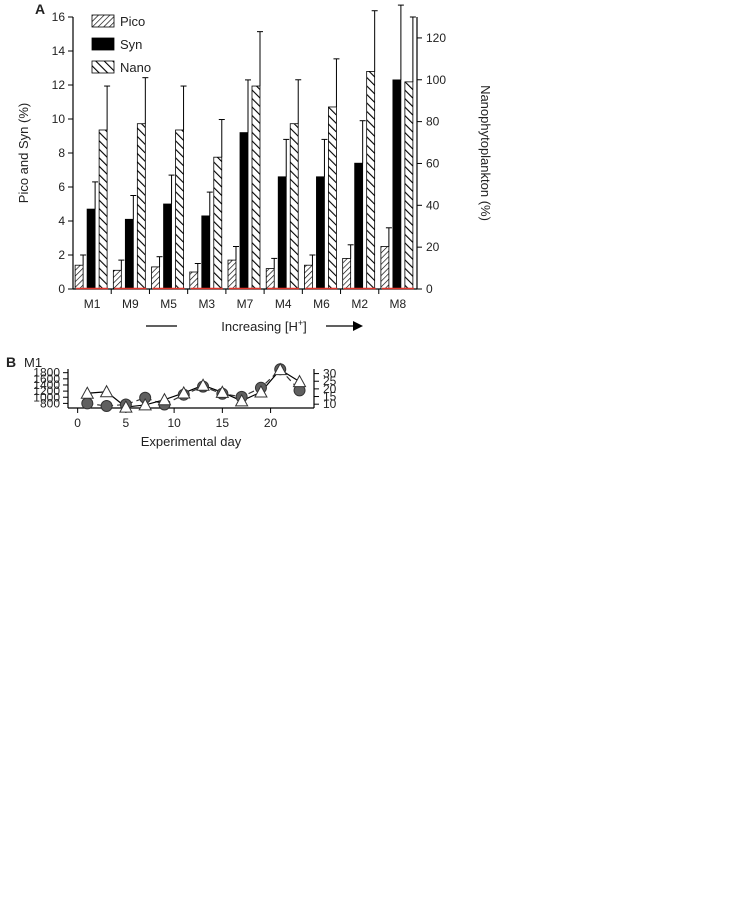  What do you see at coordinates (330, 374) in the screenshot?
I see `y-tick-label-right: 30` at bounding box center [330, 374].